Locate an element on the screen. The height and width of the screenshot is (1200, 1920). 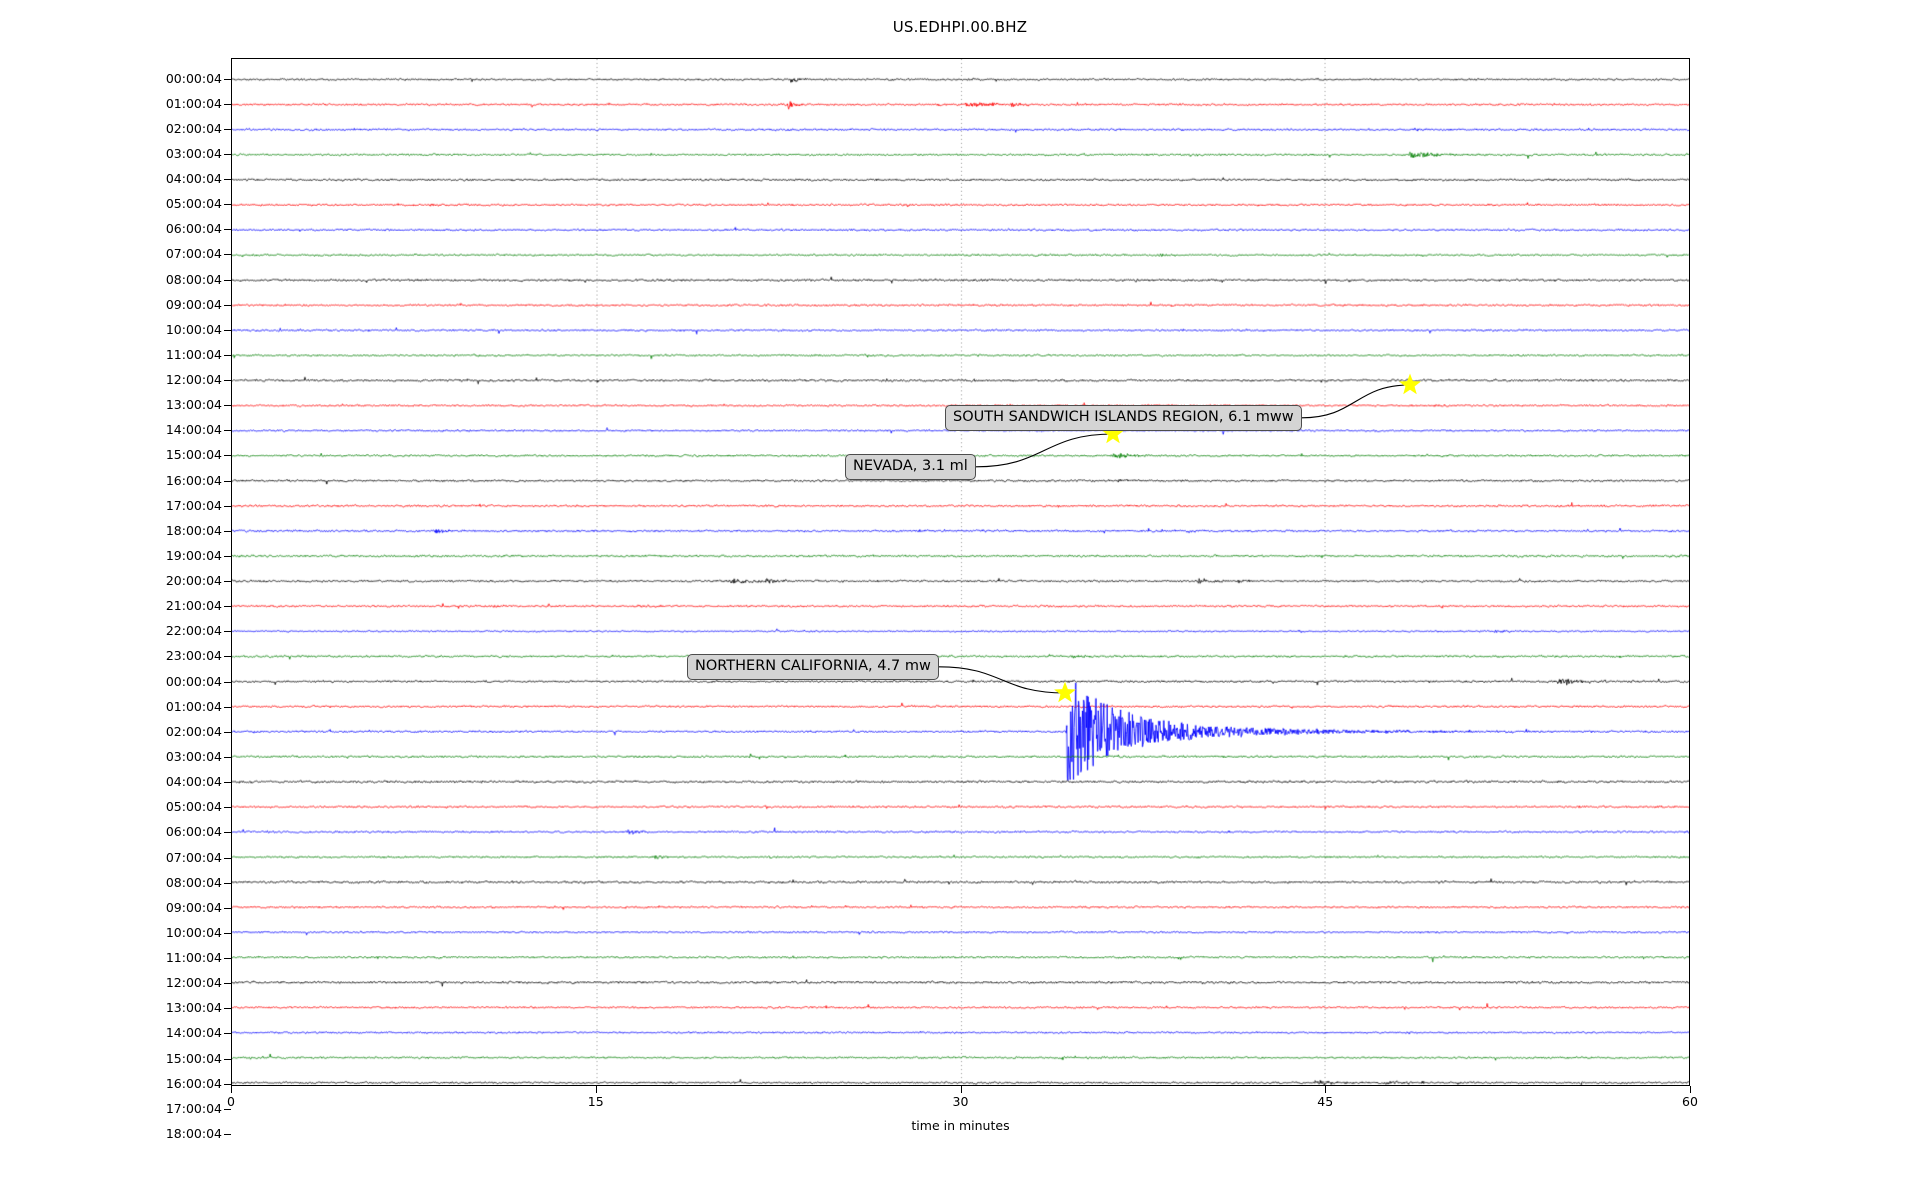
y-tick-label: 19:00:04 is located at coordinates (193, 555).